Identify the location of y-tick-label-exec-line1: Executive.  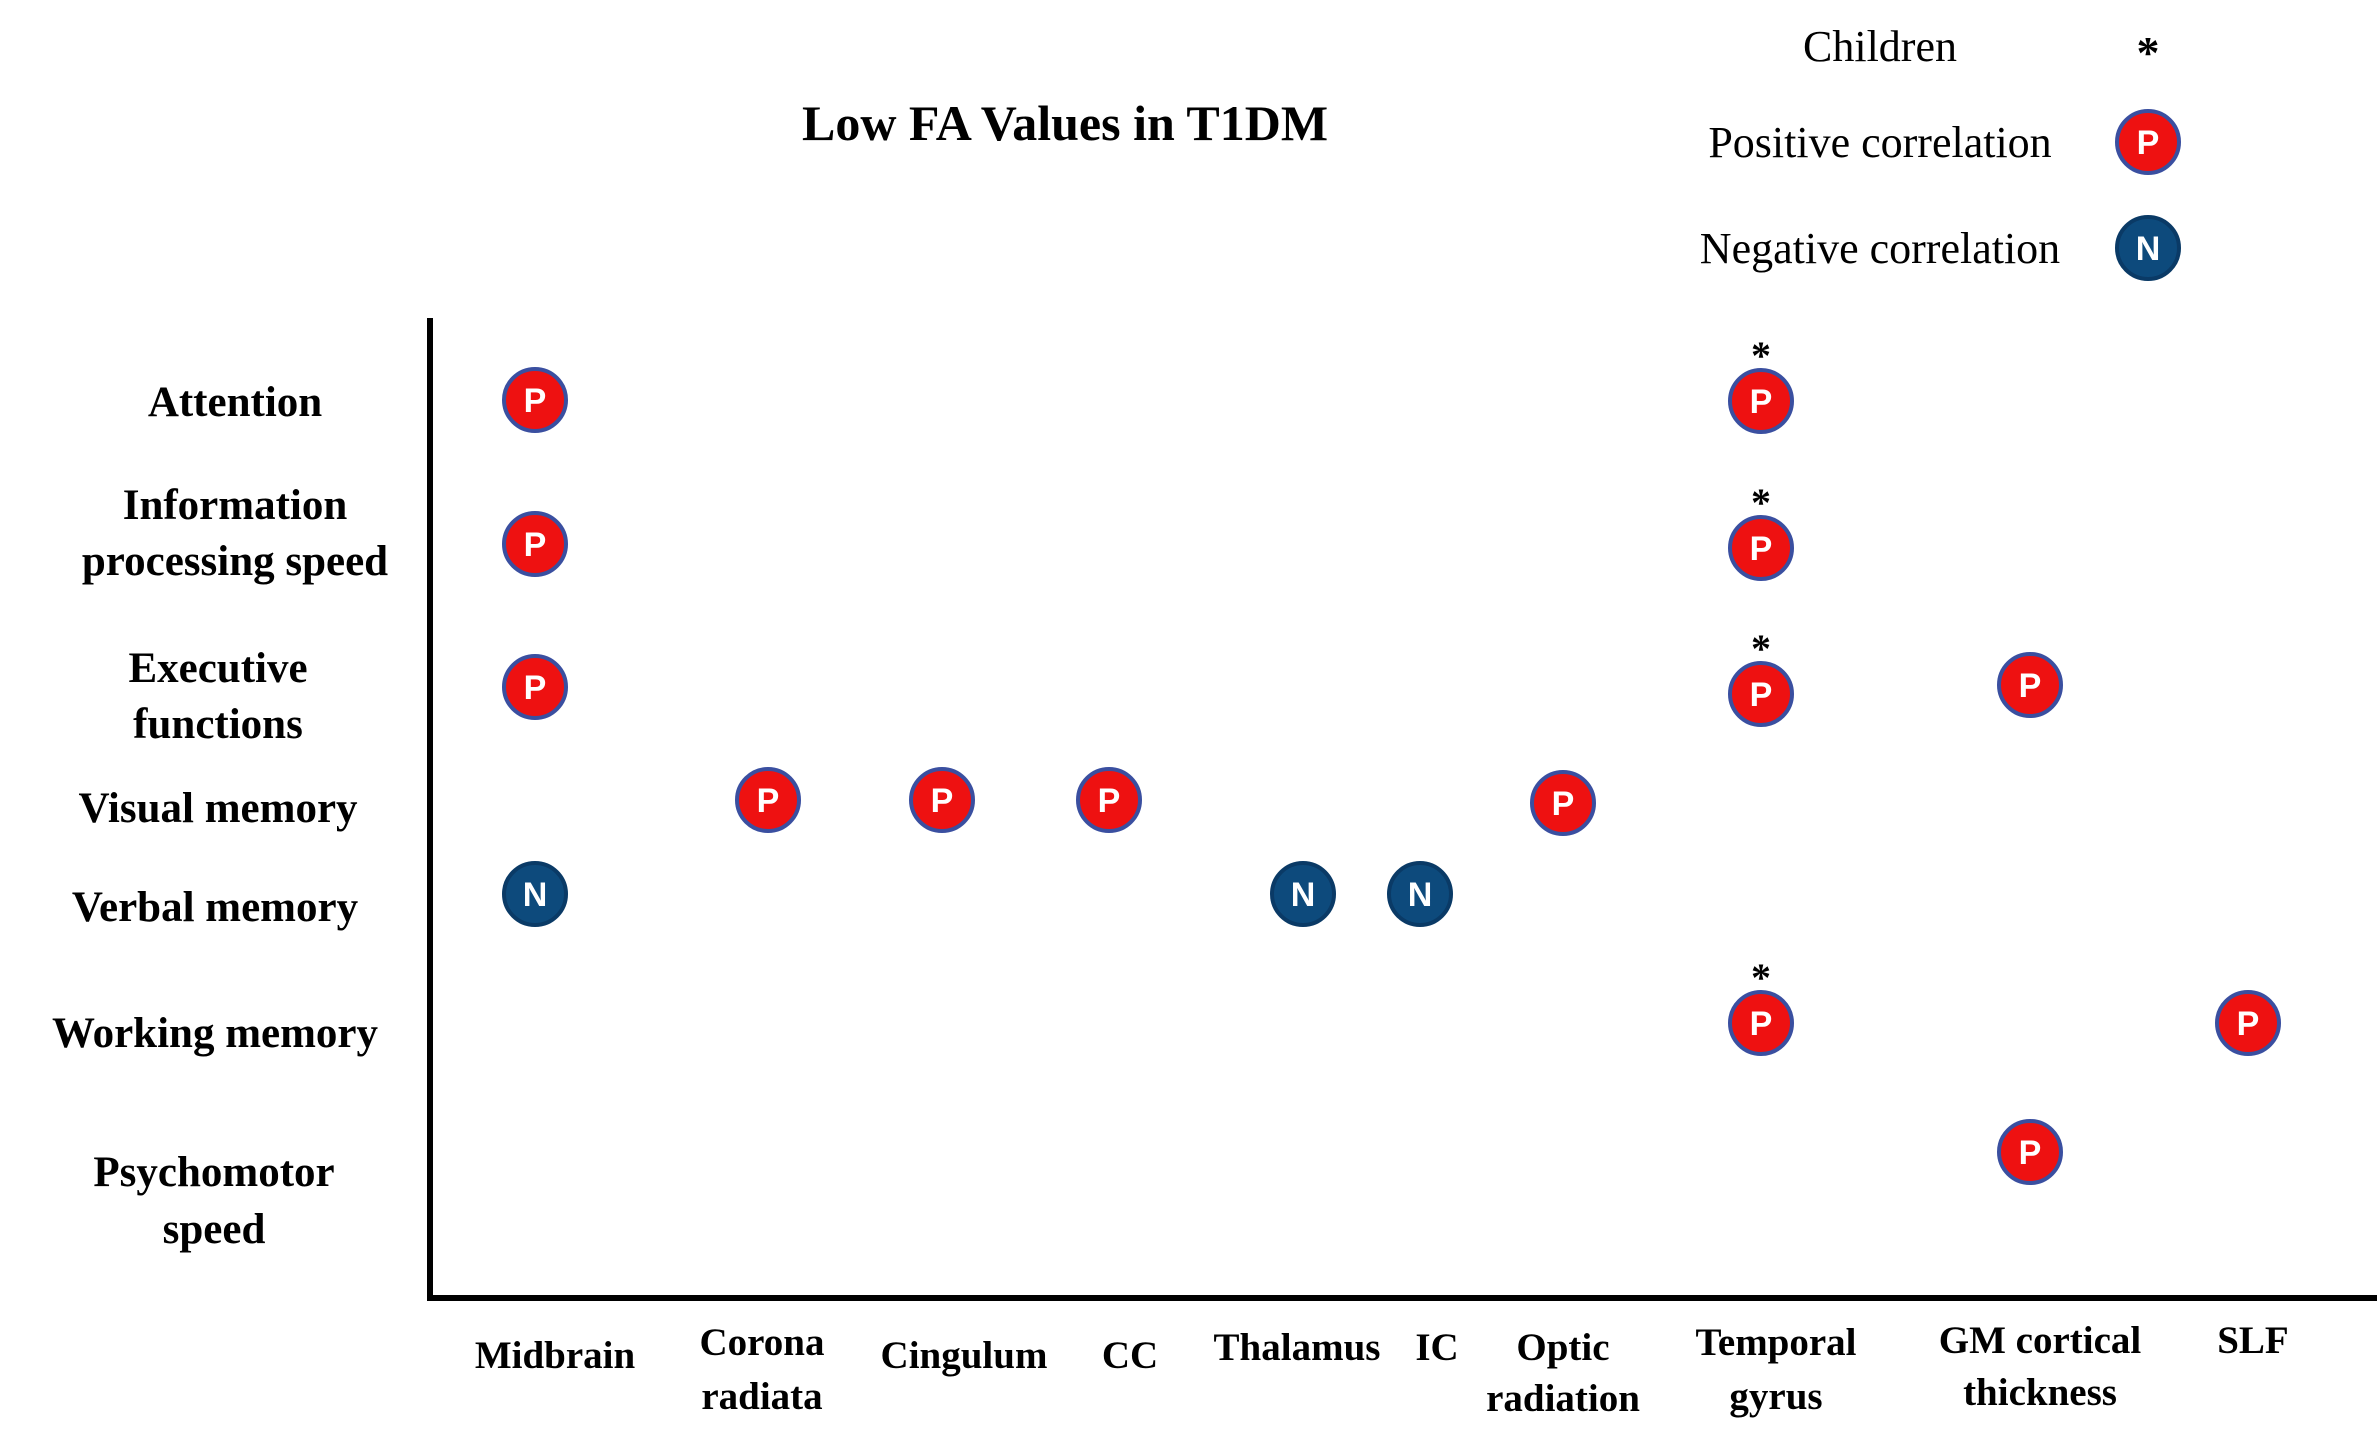
(217, 668).